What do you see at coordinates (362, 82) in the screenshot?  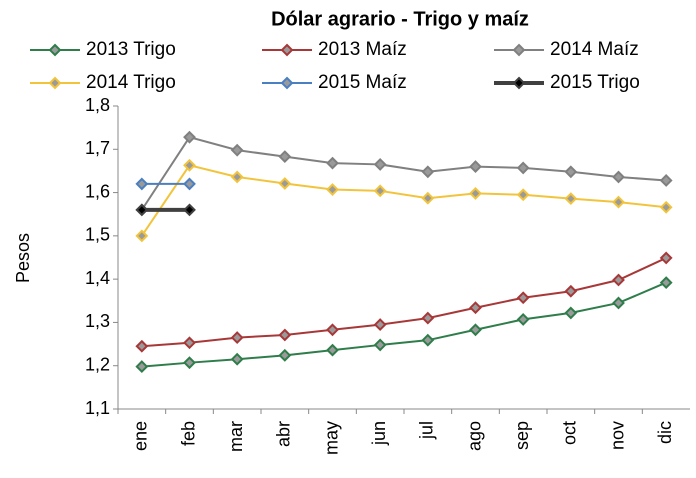 I see `legend-label: 2015 Maíz` at bounding box center [362, 82].